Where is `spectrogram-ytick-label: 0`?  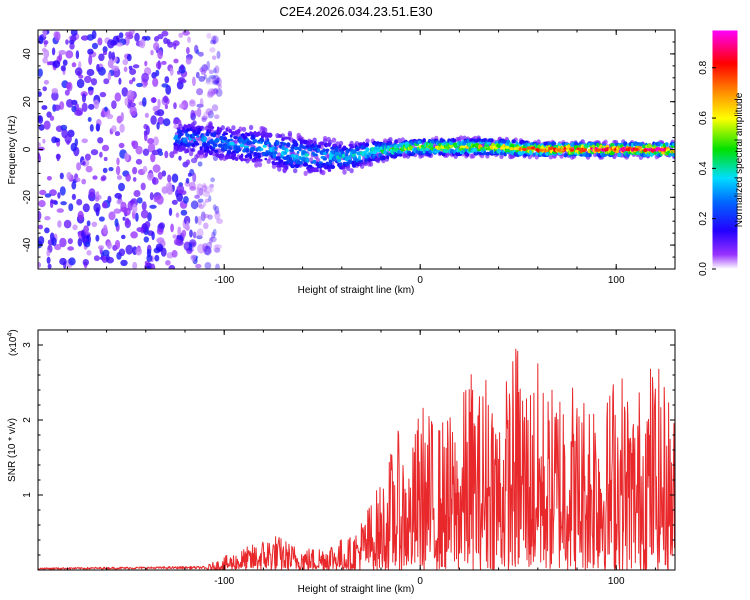
spectrogram-ytick-label: 0 is located at coordinates (27, 149).